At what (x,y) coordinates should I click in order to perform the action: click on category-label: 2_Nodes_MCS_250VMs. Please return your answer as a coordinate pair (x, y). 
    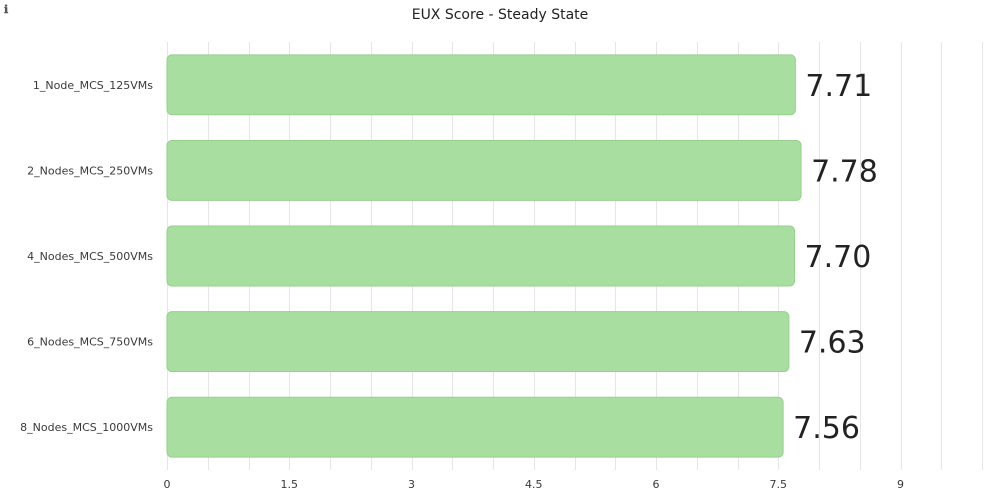
    Looking at the image, I should click on (90, 170).